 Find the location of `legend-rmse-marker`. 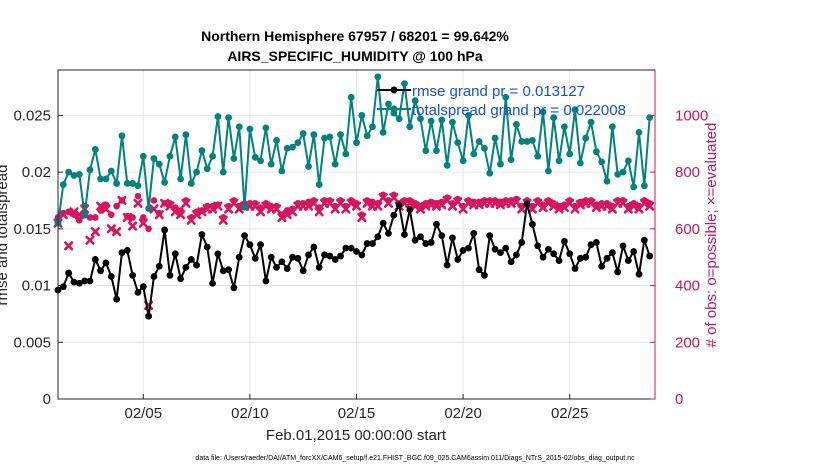

legend-rmse-marker is located at coordinates (394, 90).